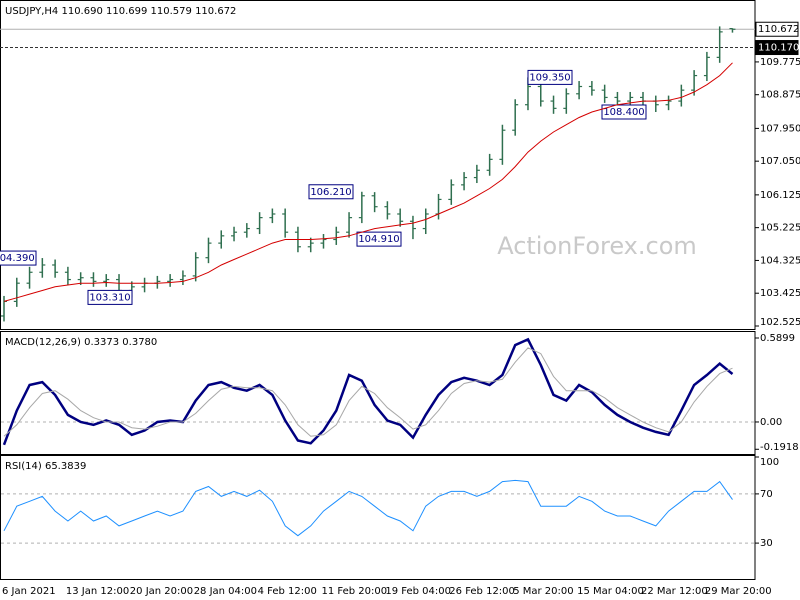 The width and height of the screenshot is (800, 600). What do you see at coordinates (766, 543) in the screenshot?
I see `y-tick-label: 30` at bounding box center [766, 543].